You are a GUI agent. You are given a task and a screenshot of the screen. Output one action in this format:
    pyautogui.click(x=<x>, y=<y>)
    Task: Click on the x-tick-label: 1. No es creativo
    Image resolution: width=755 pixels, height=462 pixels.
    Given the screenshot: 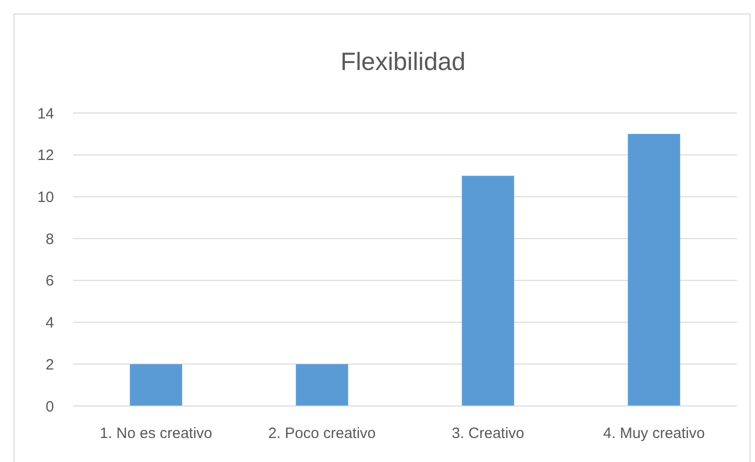 What is the action you would take?
    pyautogui.click(x=156, y=433)
    